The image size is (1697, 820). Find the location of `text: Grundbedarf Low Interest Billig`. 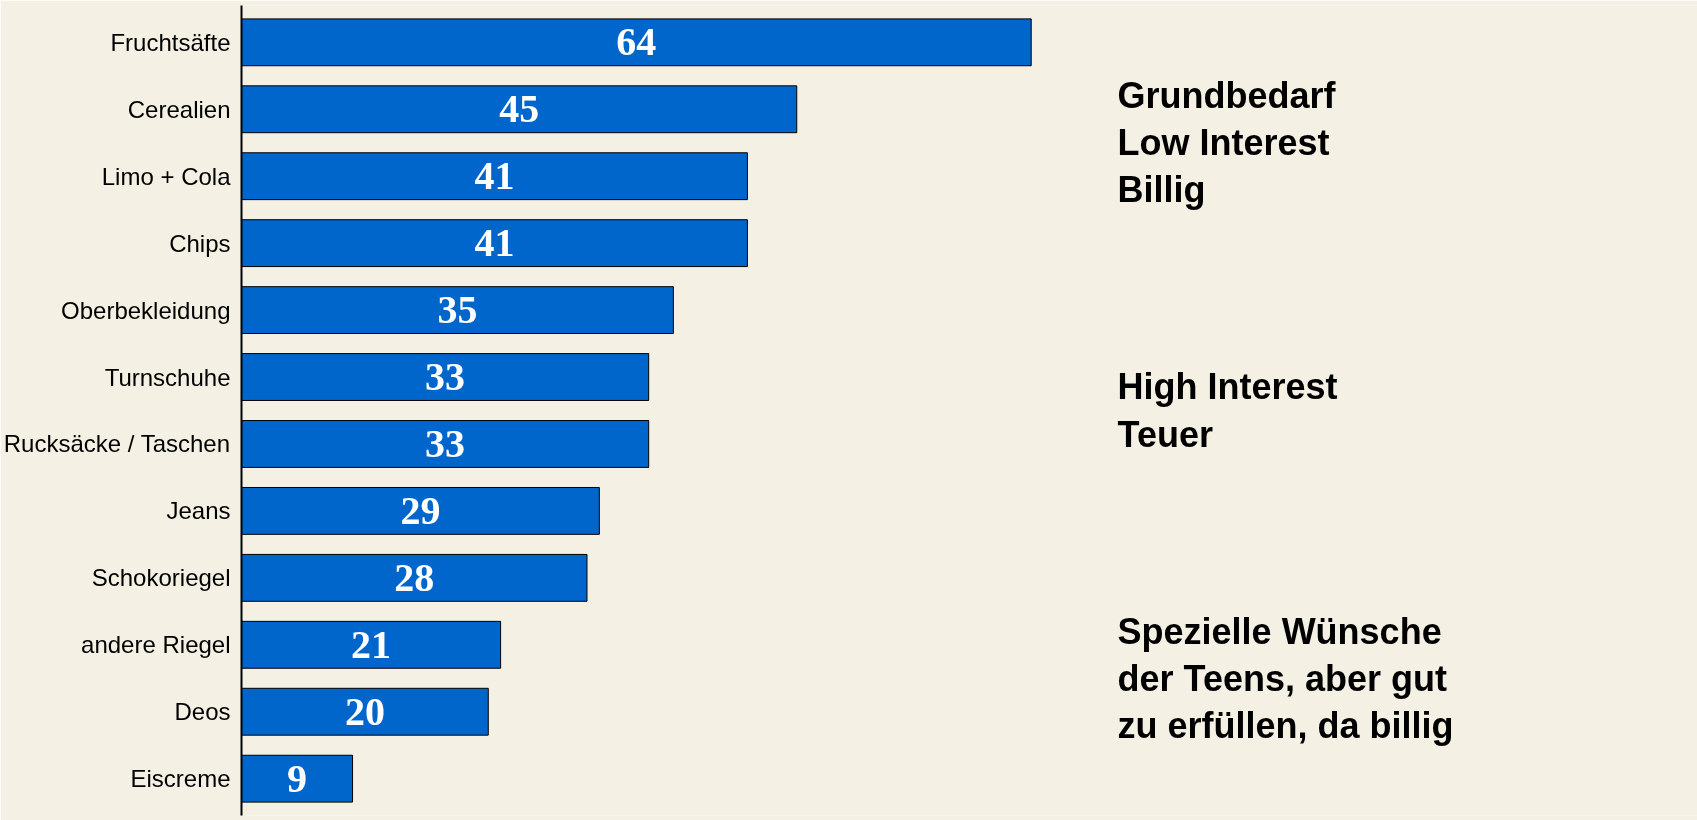

text: Grundbedarf Low Interest Billig is located at coordinates (1227, 143).